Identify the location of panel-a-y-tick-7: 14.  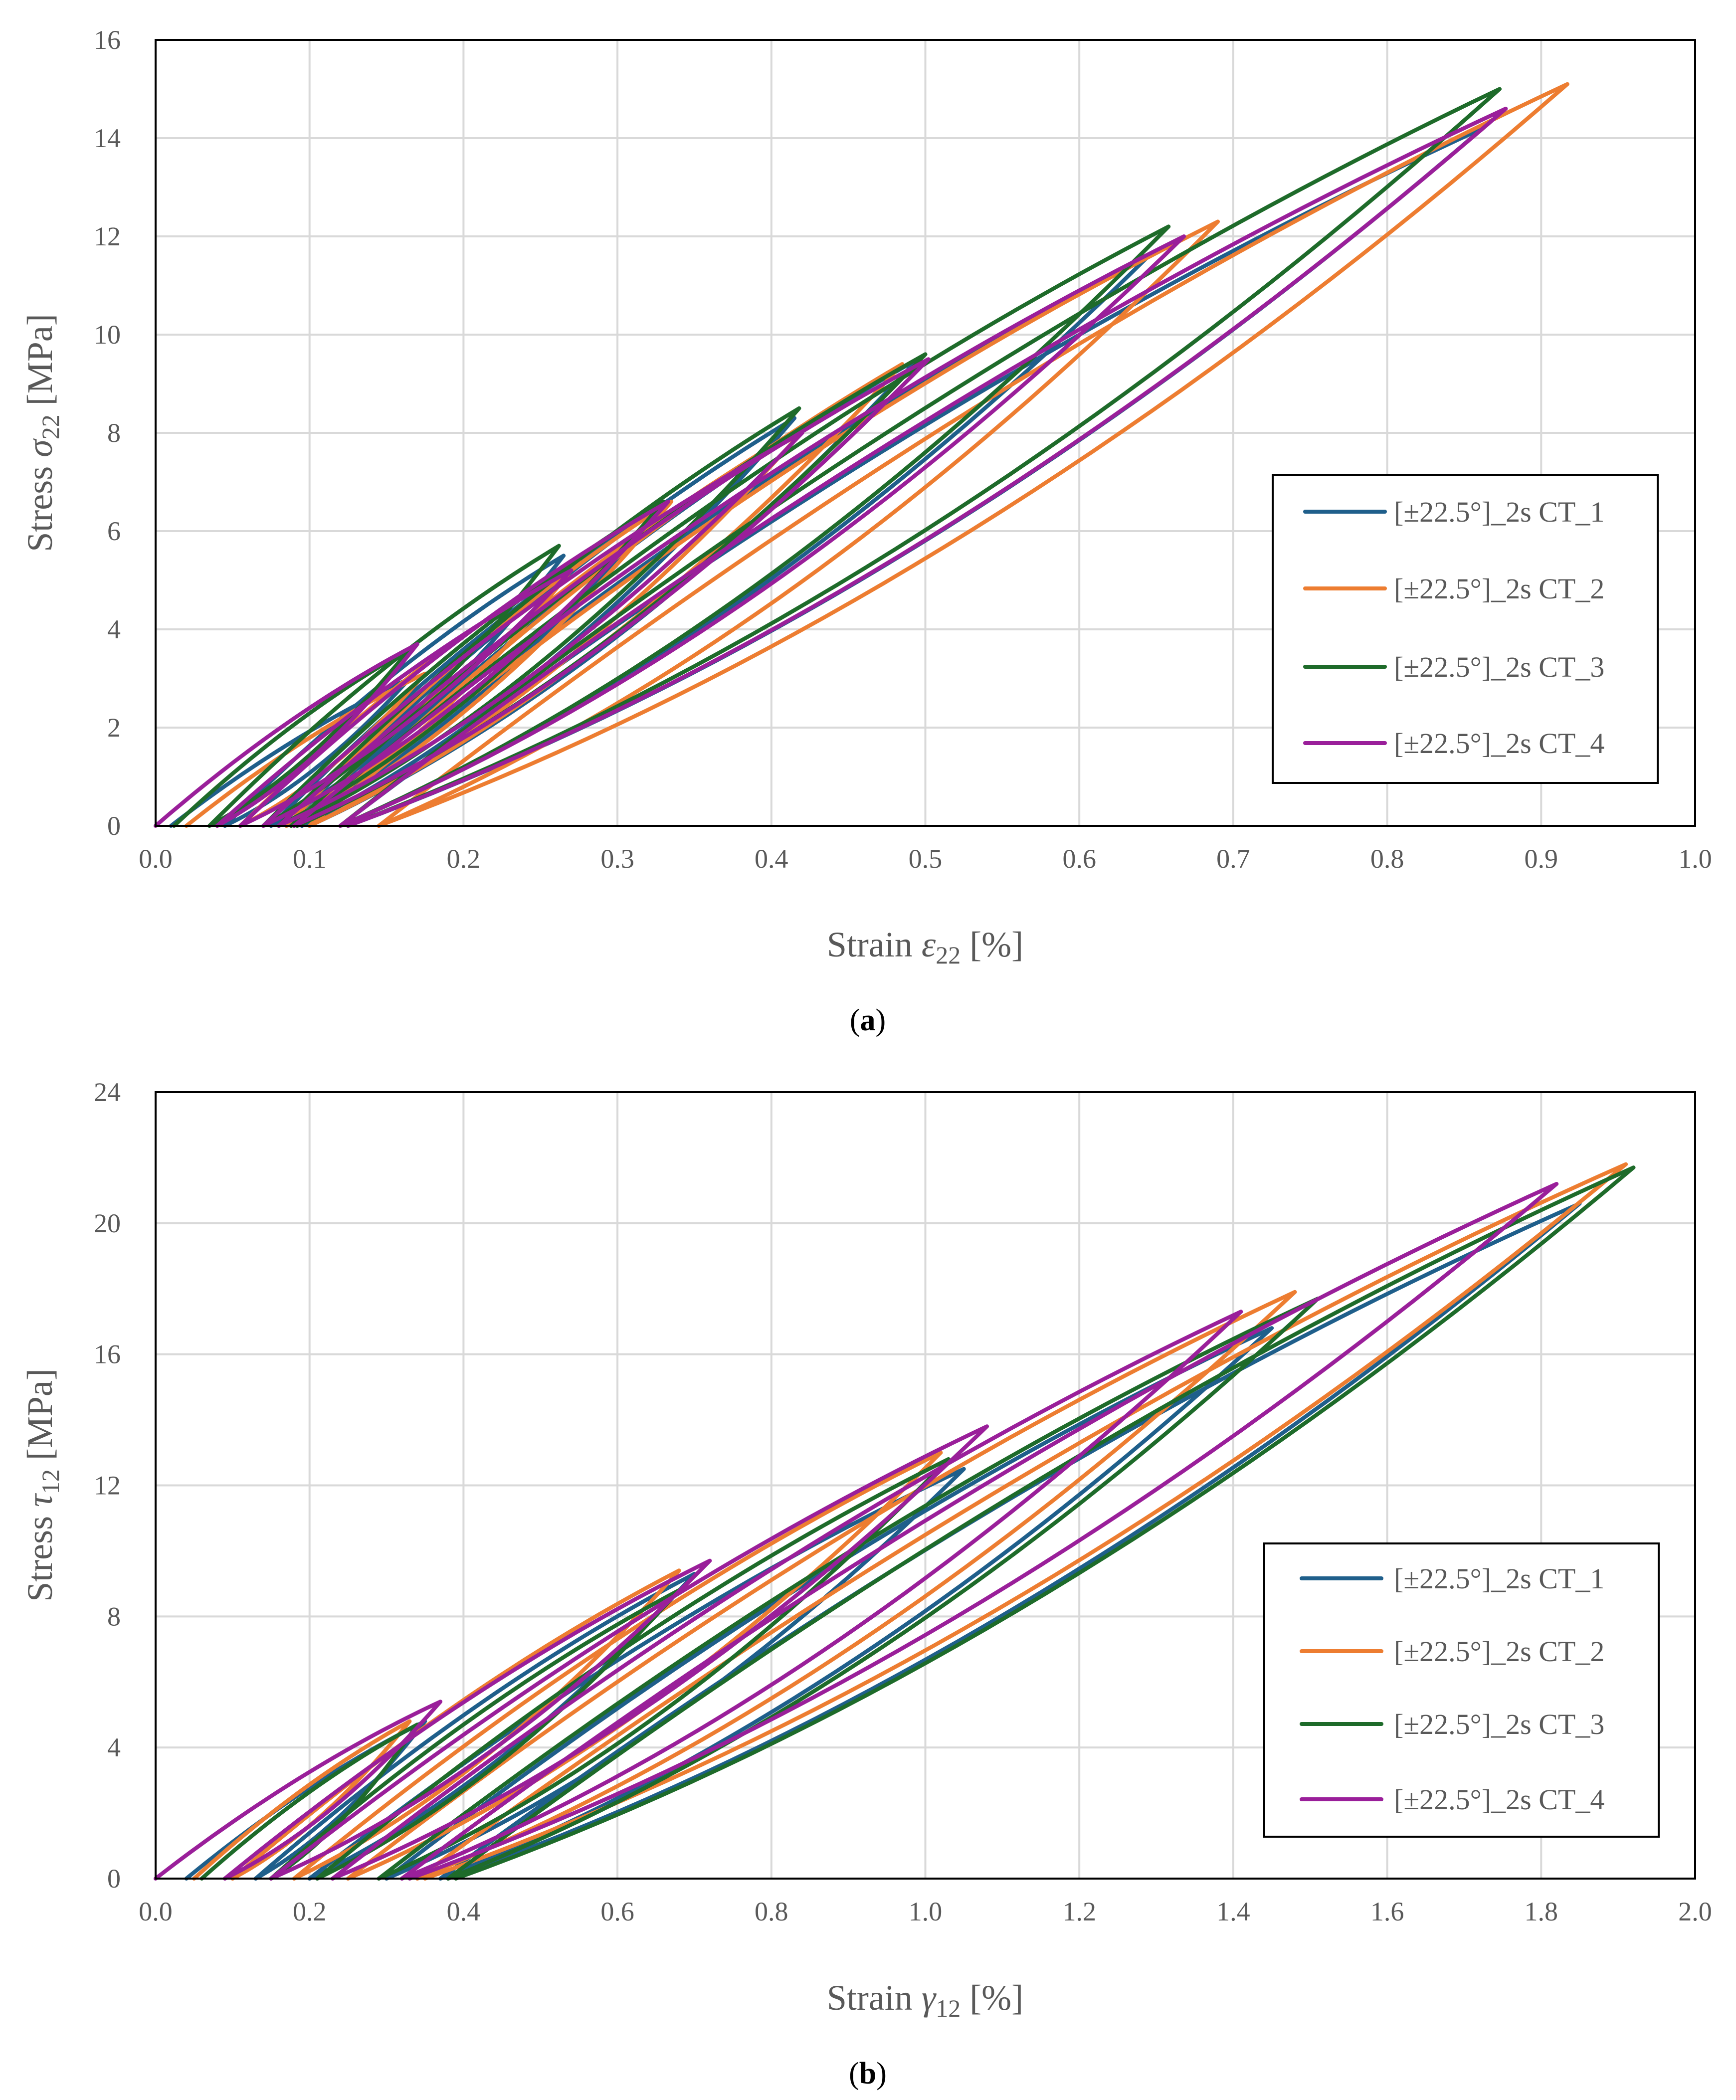
(107, 138).